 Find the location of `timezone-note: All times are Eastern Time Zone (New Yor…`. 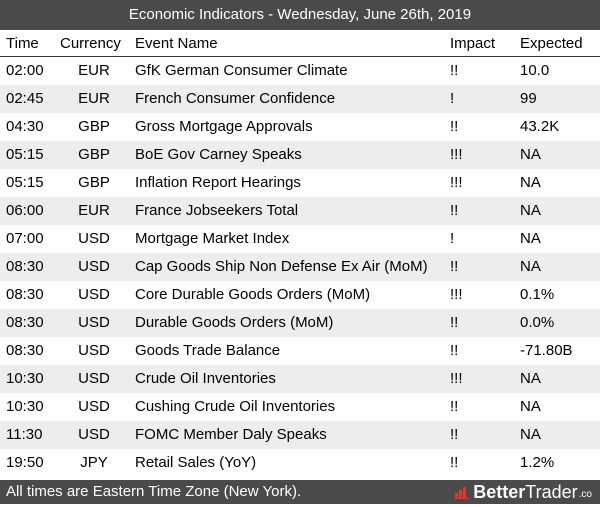

timezone-note: All times are Eastern Time Zone (New Yor… is located at coordinates (154, 491).